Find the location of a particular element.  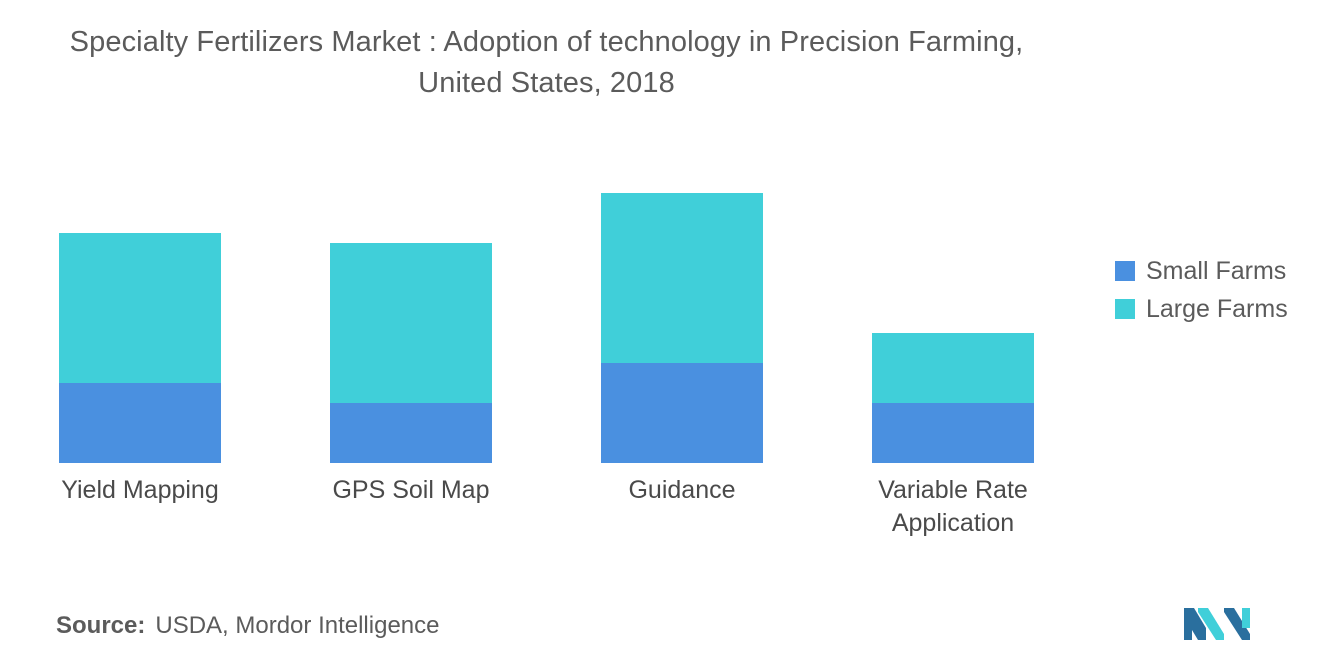

bar-large-farms-variable-rate-application is located at coordinates (953, 368).